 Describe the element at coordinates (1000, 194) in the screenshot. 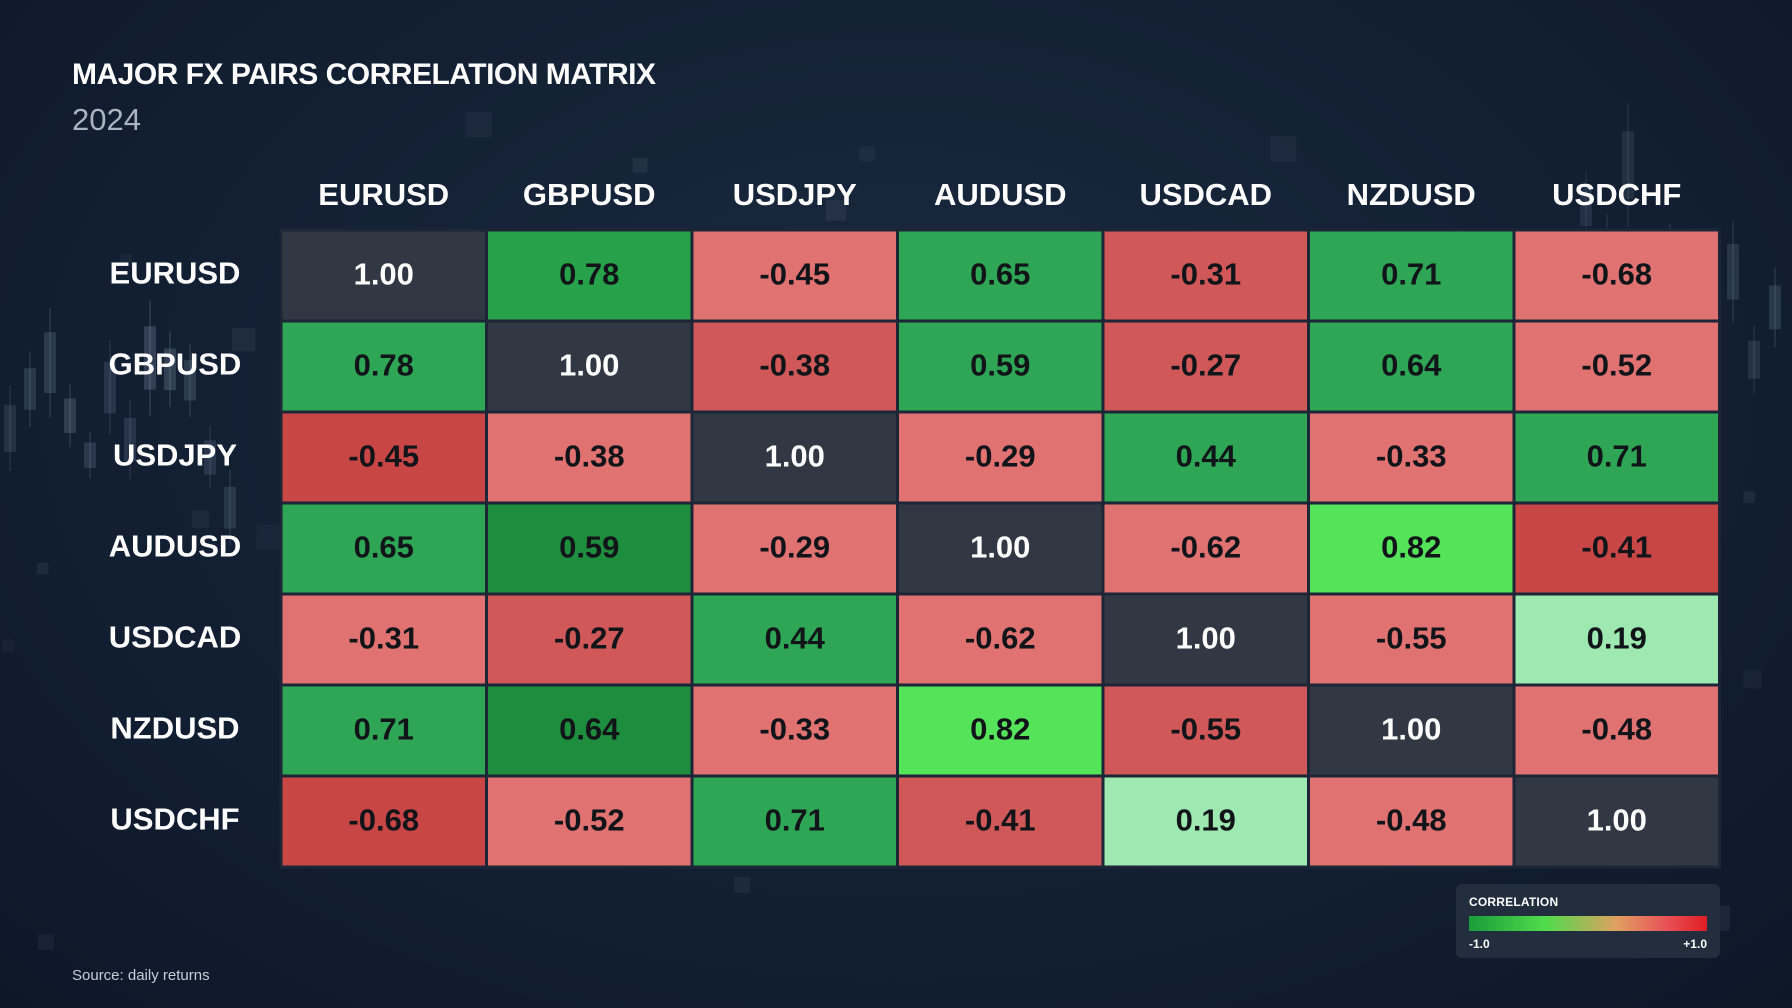

I see `column-label: AUDUSD` at that location.